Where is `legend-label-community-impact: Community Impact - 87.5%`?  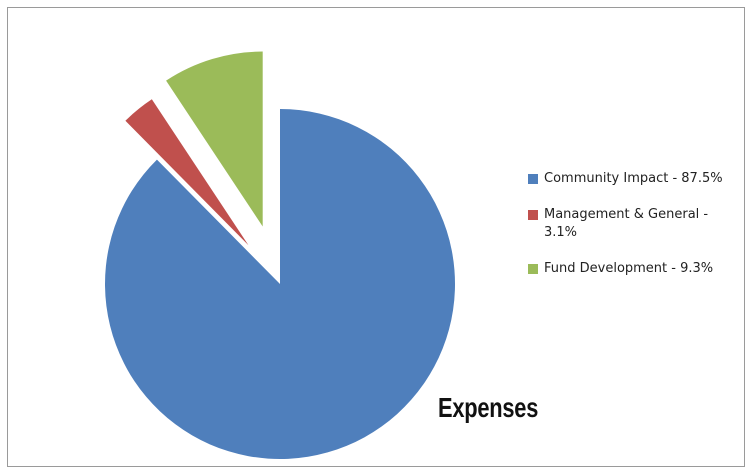 legend-label-community-impact: Community Impact - 87.5% is located at coordinates (633, 178).